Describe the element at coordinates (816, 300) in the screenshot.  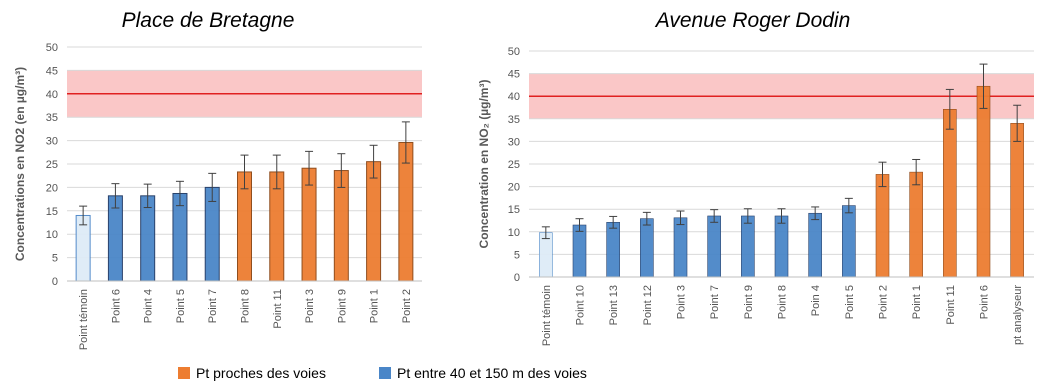
I see `x-tick-label: Poin 4` at that location.